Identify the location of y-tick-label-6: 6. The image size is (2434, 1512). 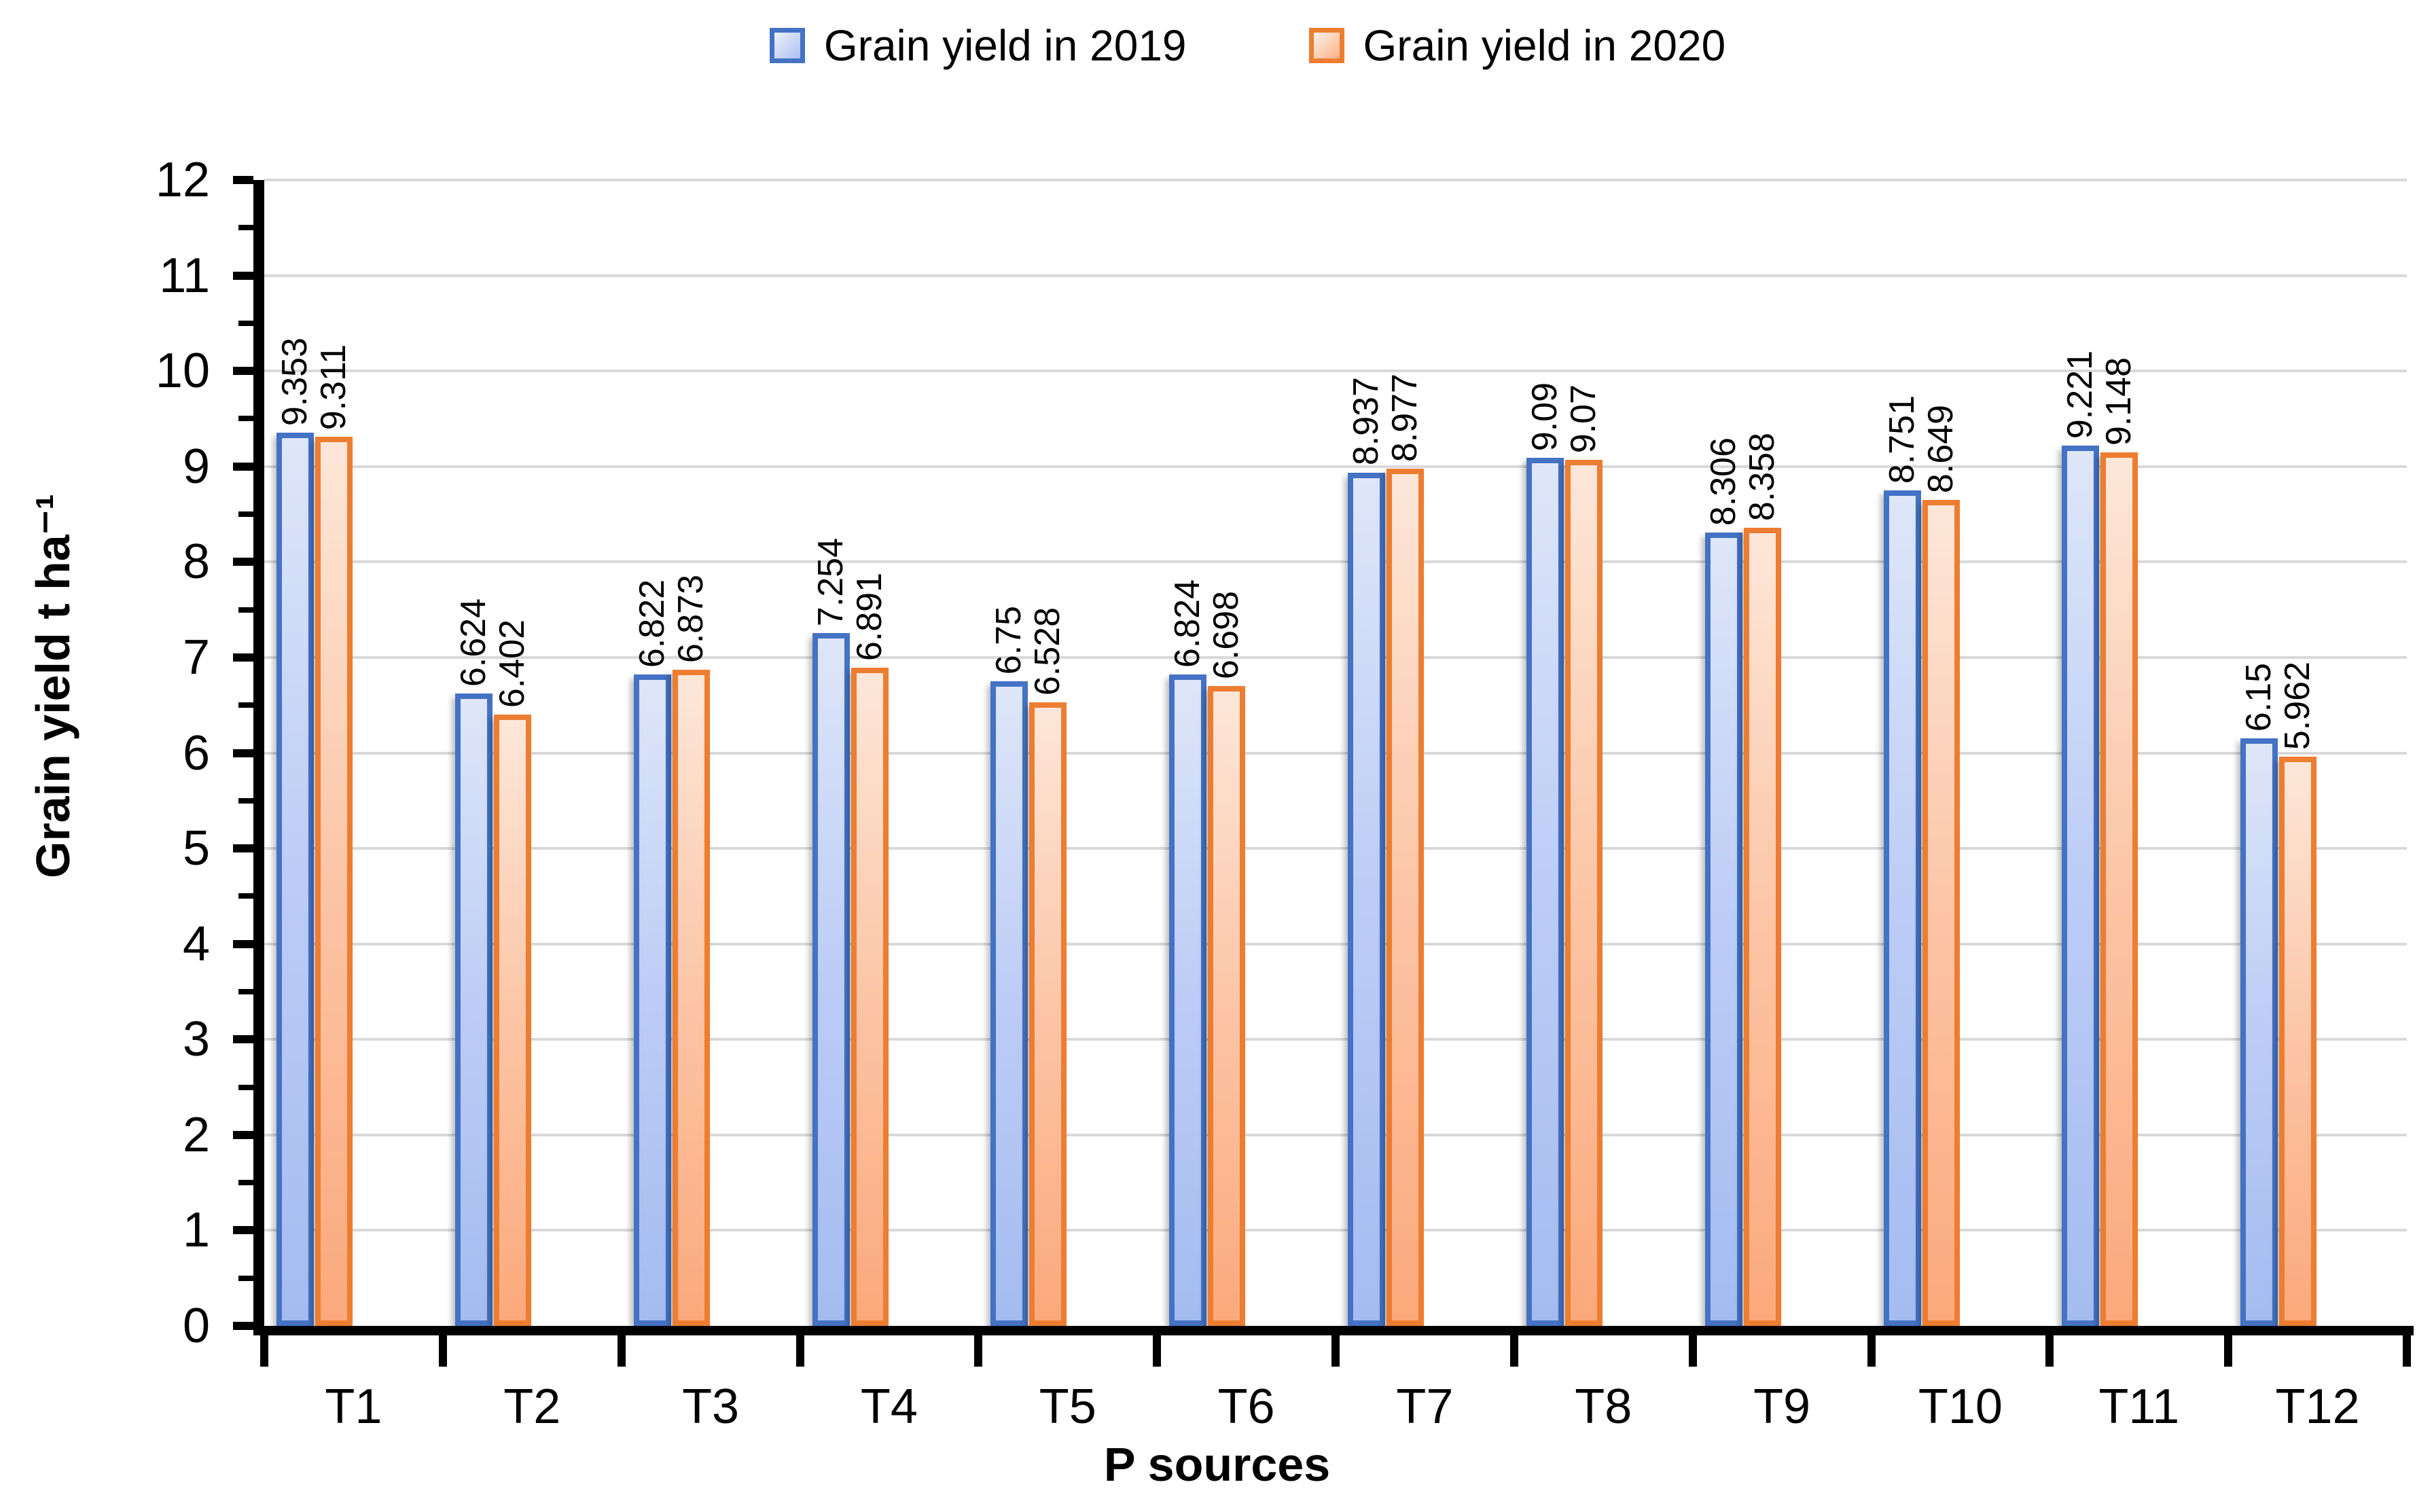
(196, 753).